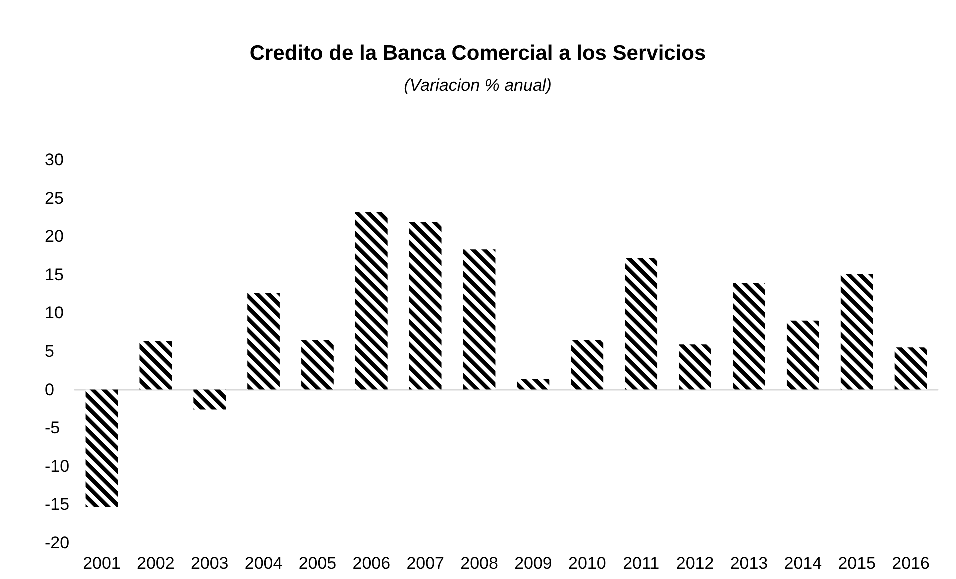  I want to click on y-tick-label: -10, so click(57, 466).